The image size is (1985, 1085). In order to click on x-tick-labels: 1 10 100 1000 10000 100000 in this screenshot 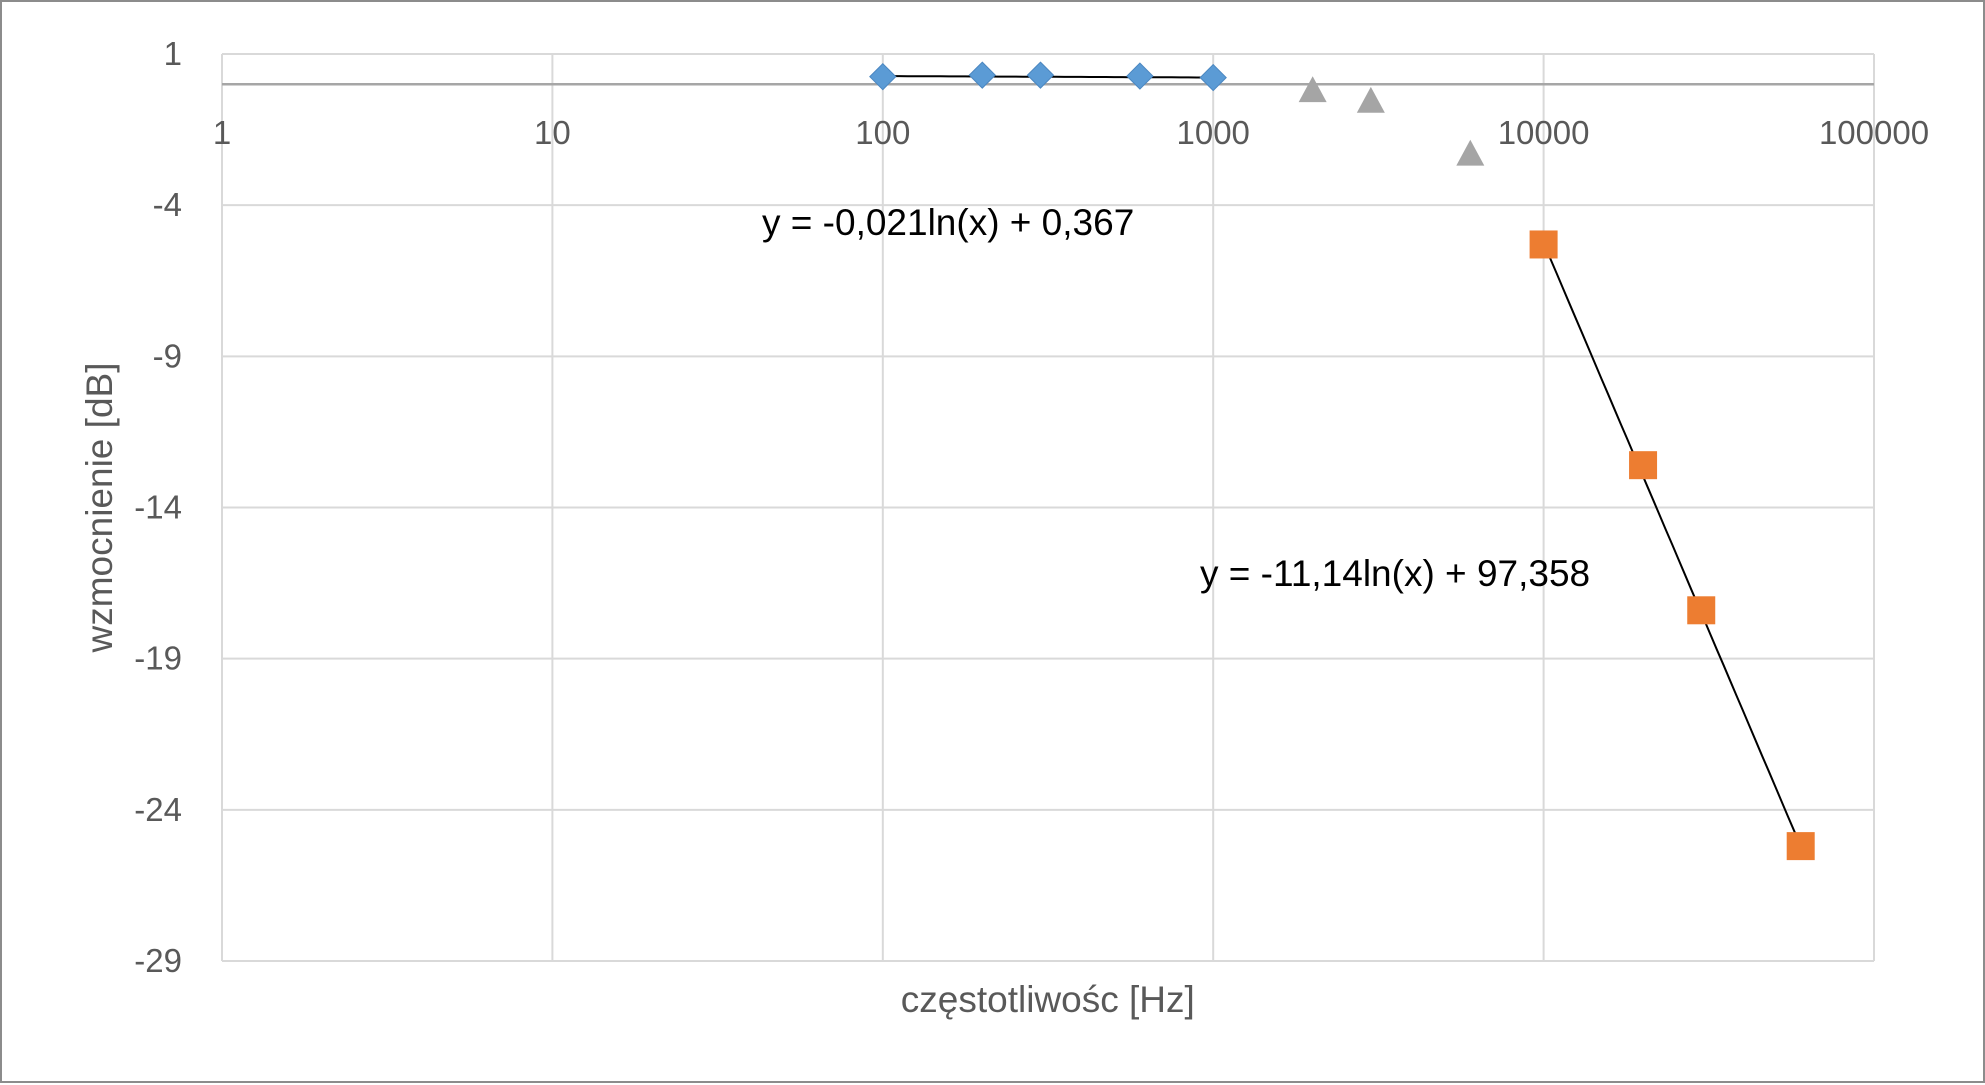, I will do `click(1071, 132)`.